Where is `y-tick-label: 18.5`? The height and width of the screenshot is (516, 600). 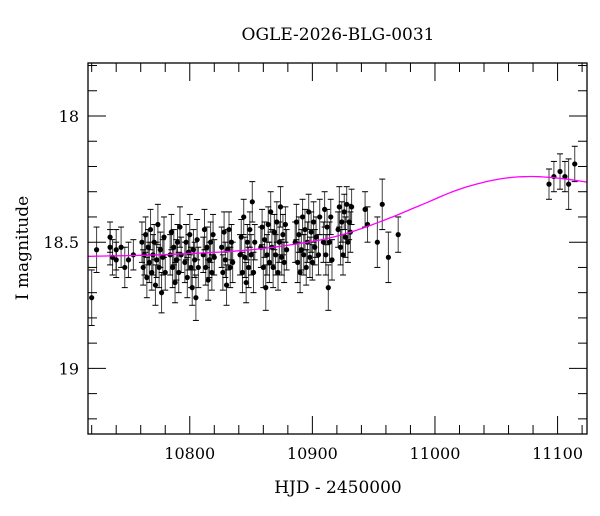
y-tick-label: 18.5 is located at coordinates (61, 242).